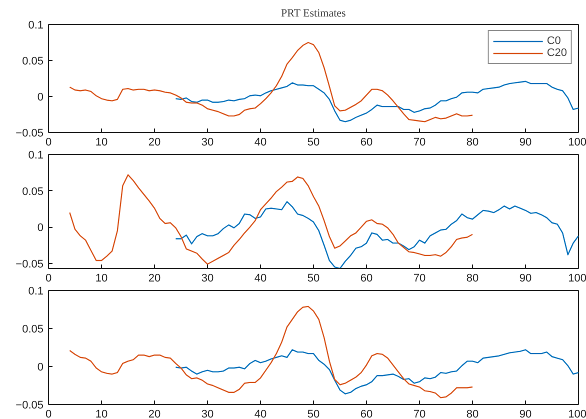 The image size is (586, 419). I want to click on legend-label: C0, so click(554, 41).